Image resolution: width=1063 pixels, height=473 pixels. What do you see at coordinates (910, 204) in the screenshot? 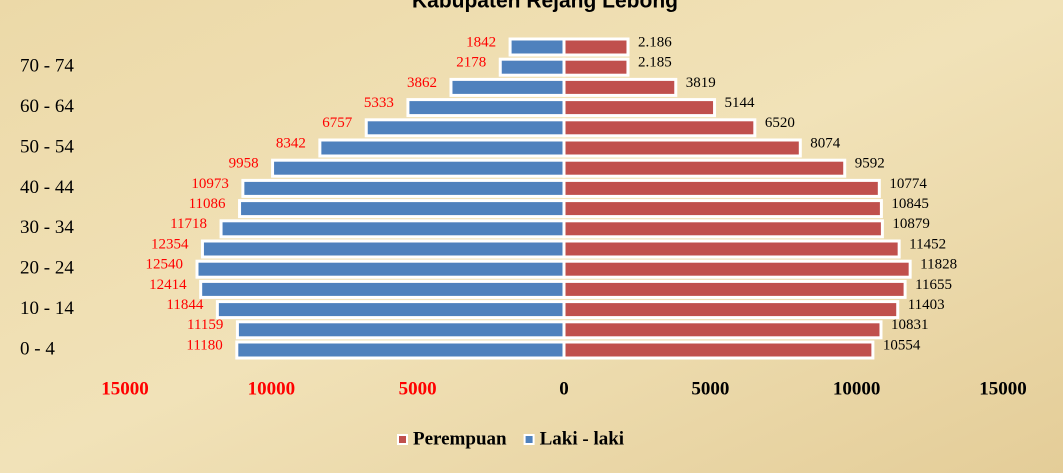
I see `data-label: 10845` at bounding box center [910, 204].